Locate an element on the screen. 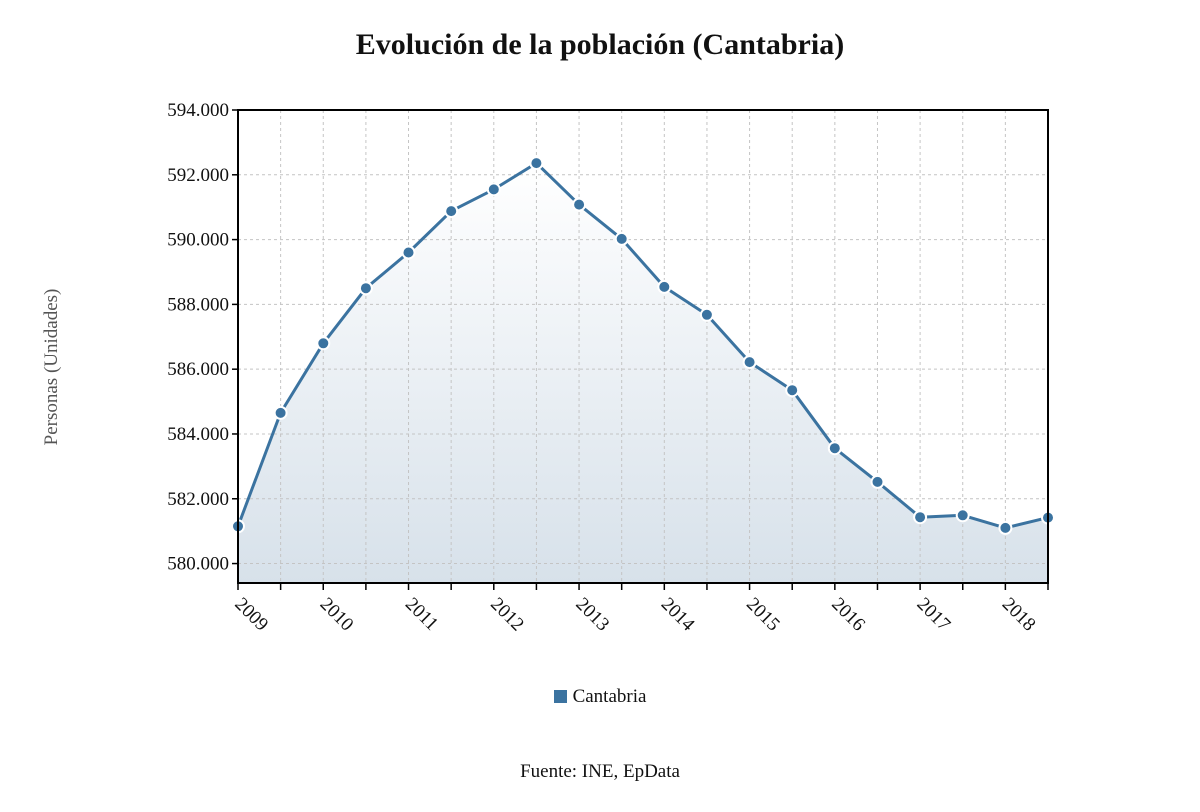  x-tick-label: 2018 is located at coordinates (1019, 615).